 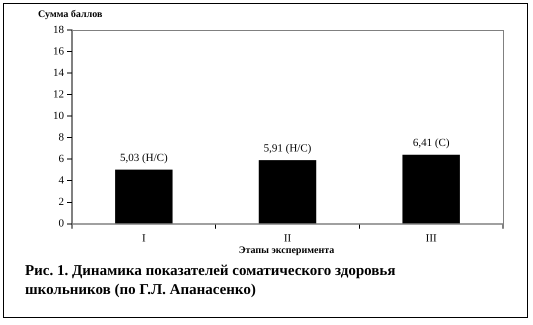 What do you see at coordinates (287, 250) in the screenshot?
I see `x-axis-title: Этапы эксперимента` at bounding box center [287, 250].